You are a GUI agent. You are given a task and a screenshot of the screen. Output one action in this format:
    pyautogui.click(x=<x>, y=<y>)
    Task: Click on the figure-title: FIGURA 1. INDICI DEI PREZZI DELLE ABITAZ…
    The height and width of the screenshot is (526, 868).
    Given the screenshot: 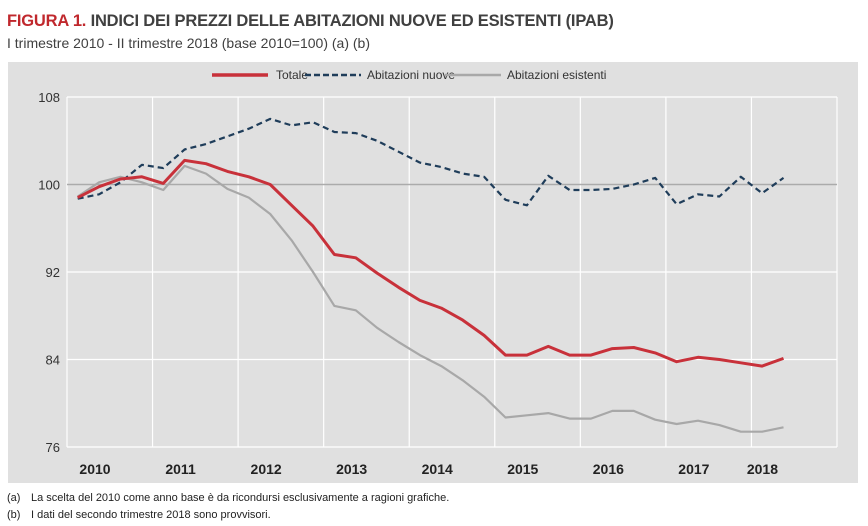 What is the action you would take?
    pyautogui.click(x=310, y=21)
    